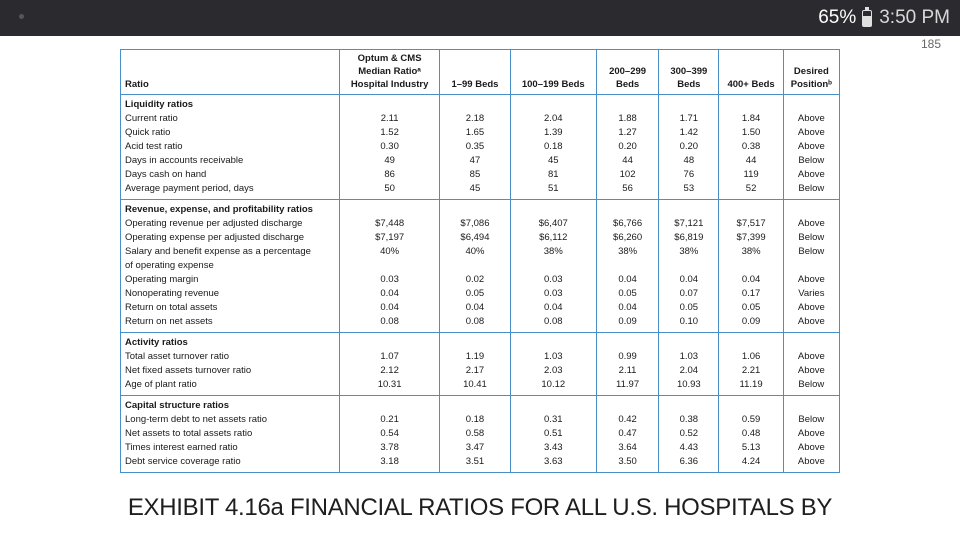 This screenshot has width=960, height=540. What do you see at coordinates (151, 118) in the screenshot?
I see `ratio-name-cell: Current ratio` at bounding box center [151, 118].